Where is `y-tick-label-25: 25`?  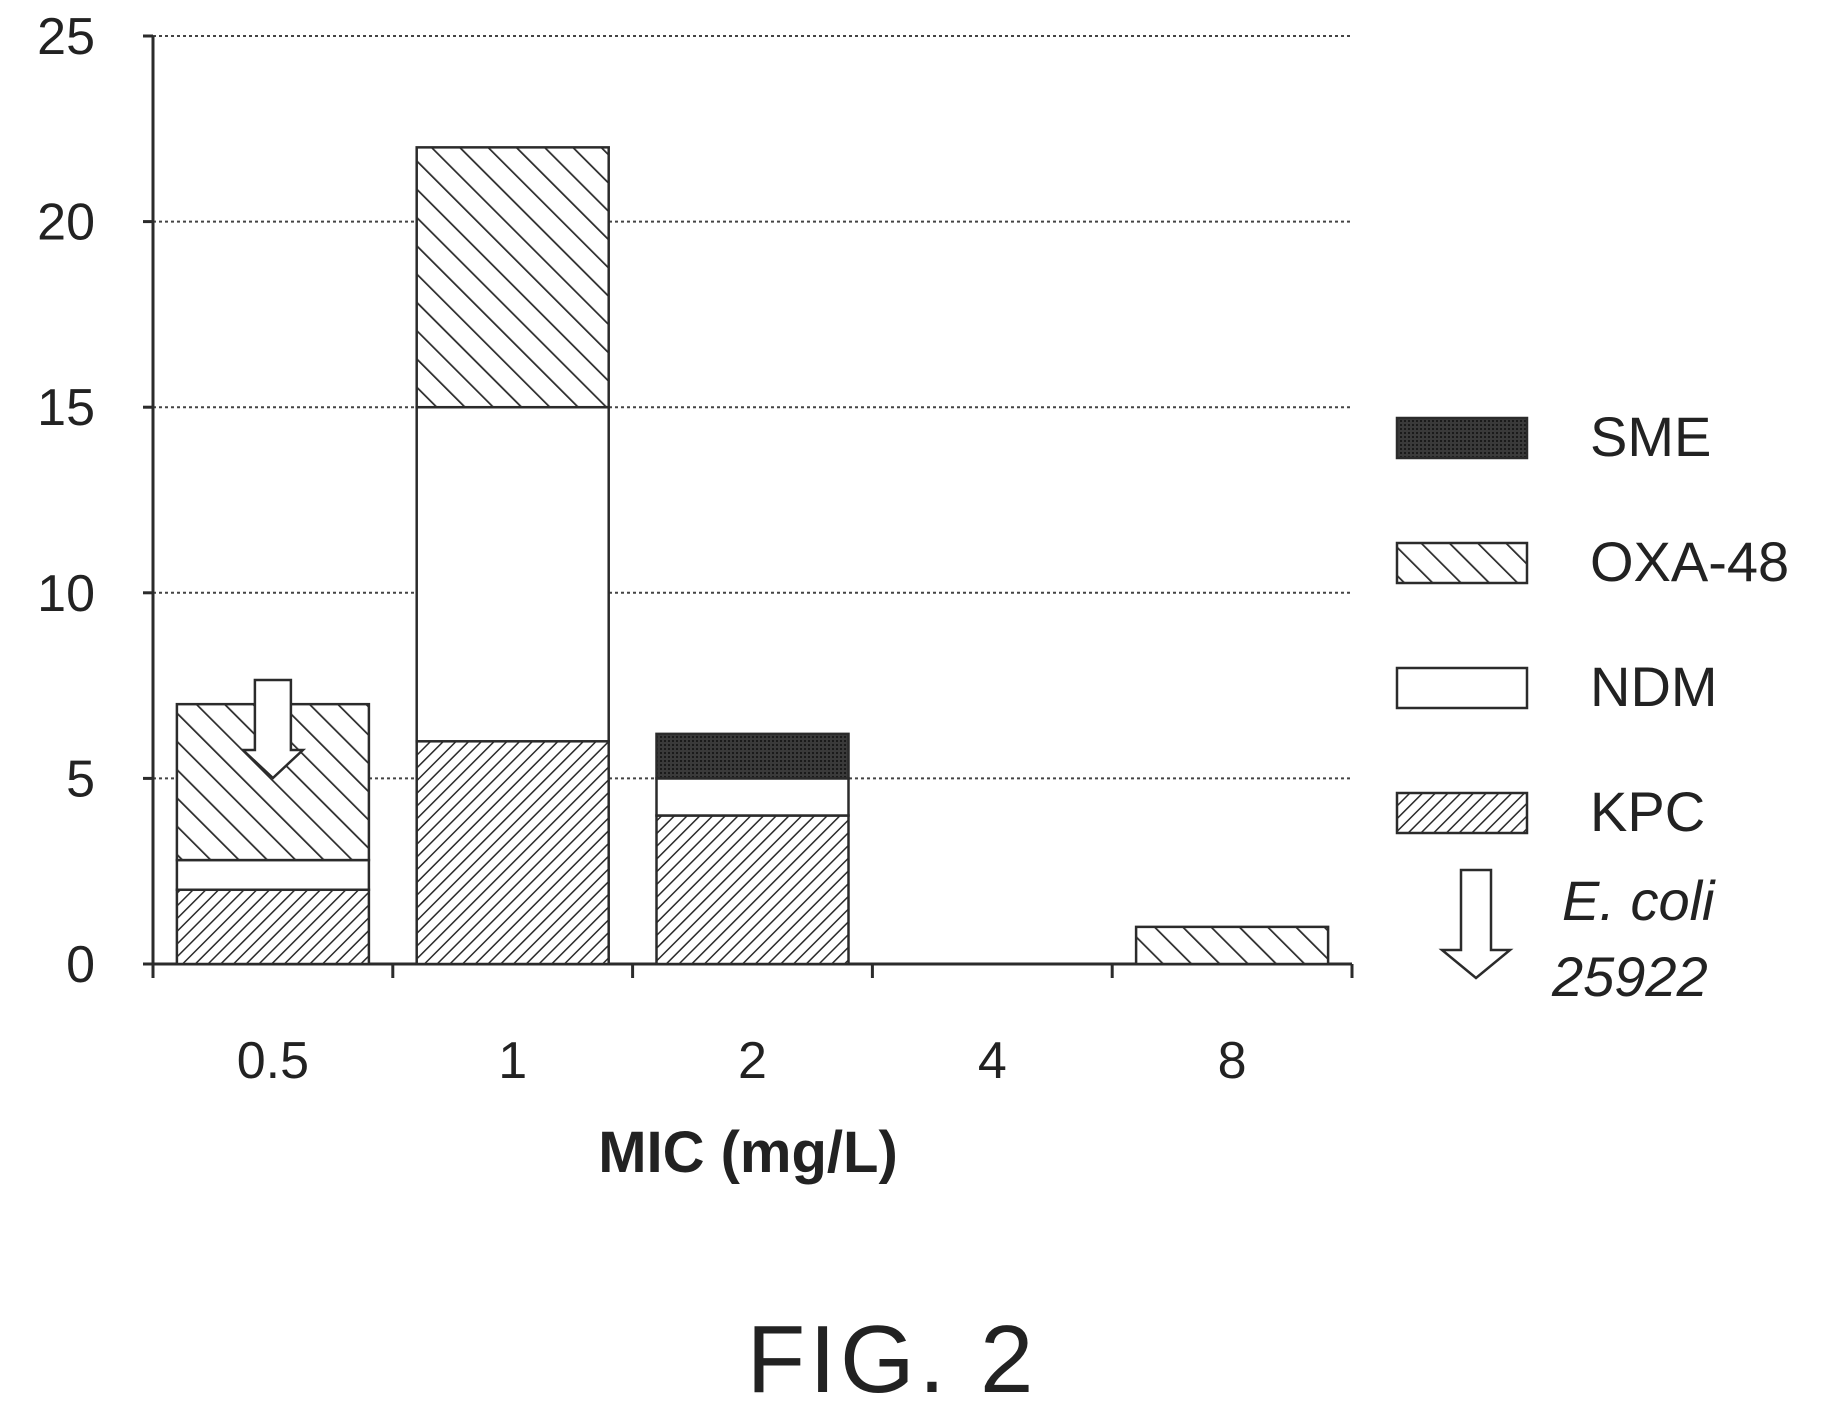
y-tick-label-25: 25 is located at coordinates (66, 37).